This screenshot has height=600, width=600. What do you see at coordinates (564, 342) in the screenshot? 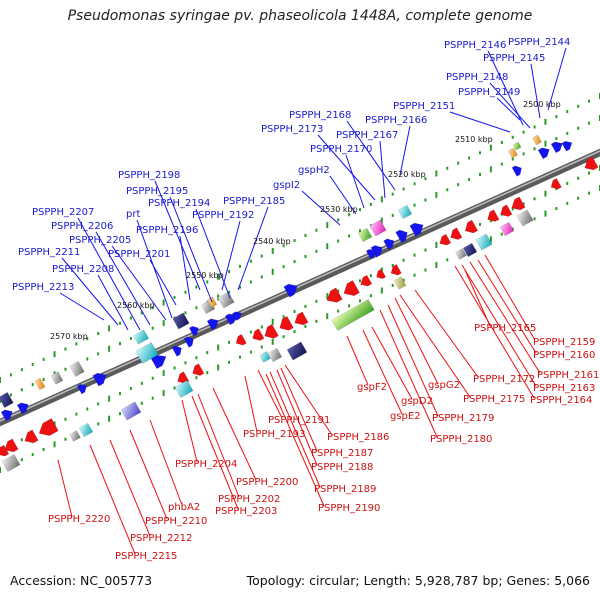
I see `reverse-gene-label: PSPPH_2159` at bounding box center [564, 342].